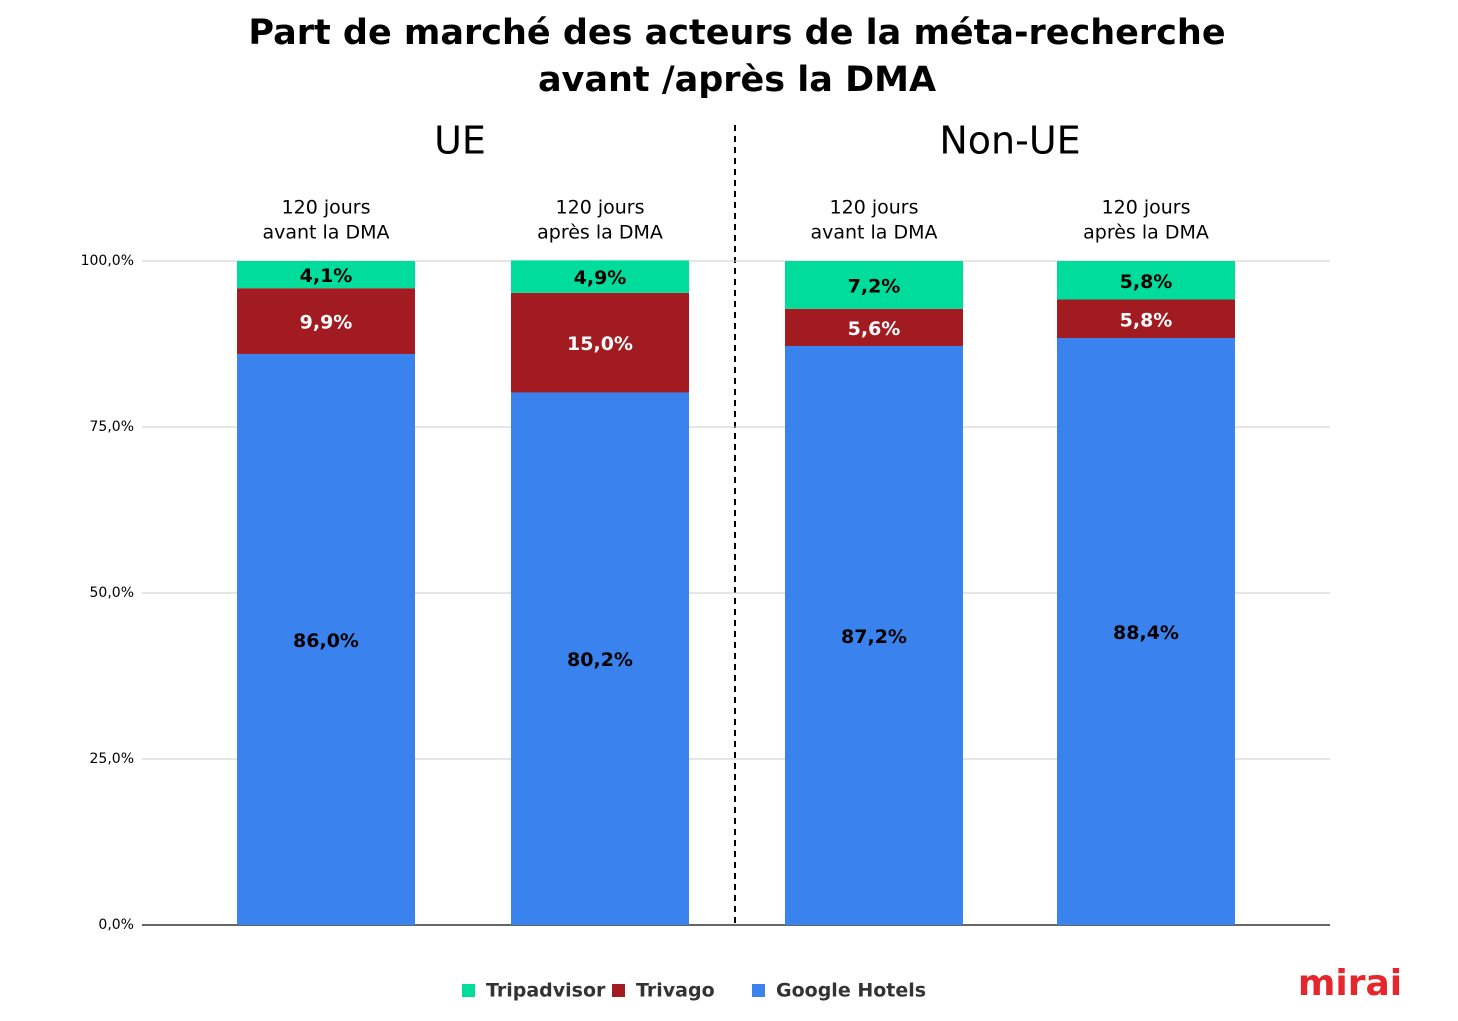  Describe the element at coordinates (1350, 983) in the screenshot. I see `logo: mirai` at that location.